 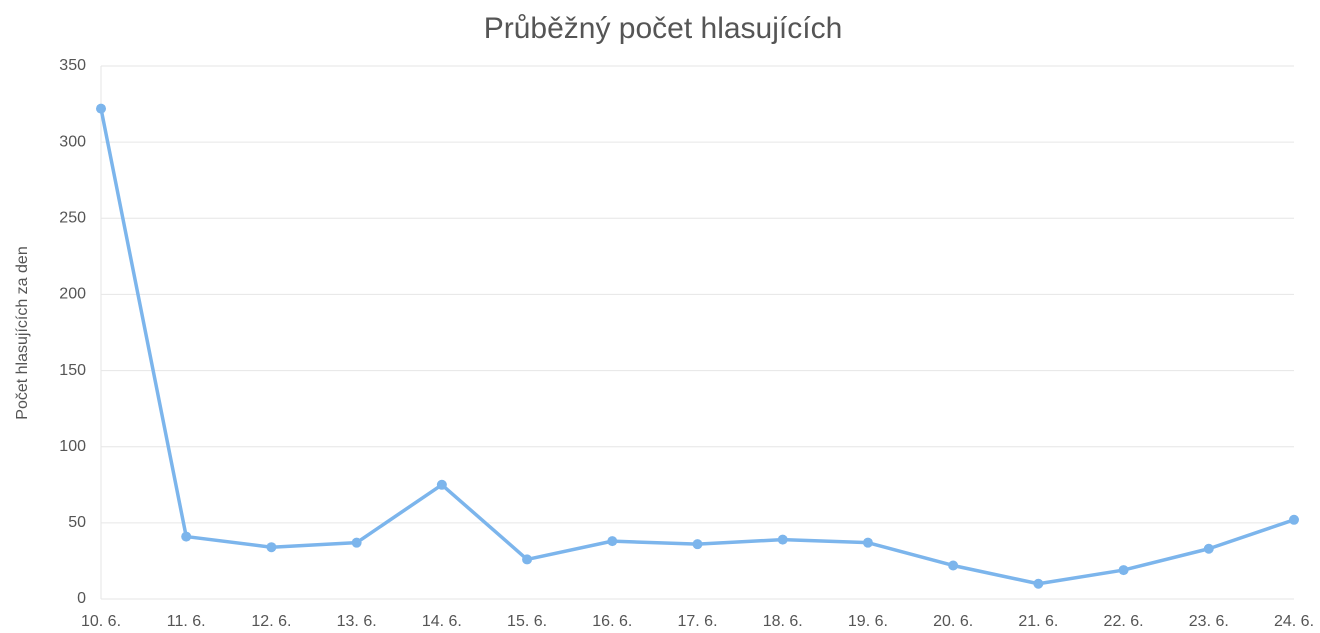 What do you see at coordinates (612, 621) in the screenshot?
I see `x-tick-label: 16. 6.` at bounding box center [612, 621].